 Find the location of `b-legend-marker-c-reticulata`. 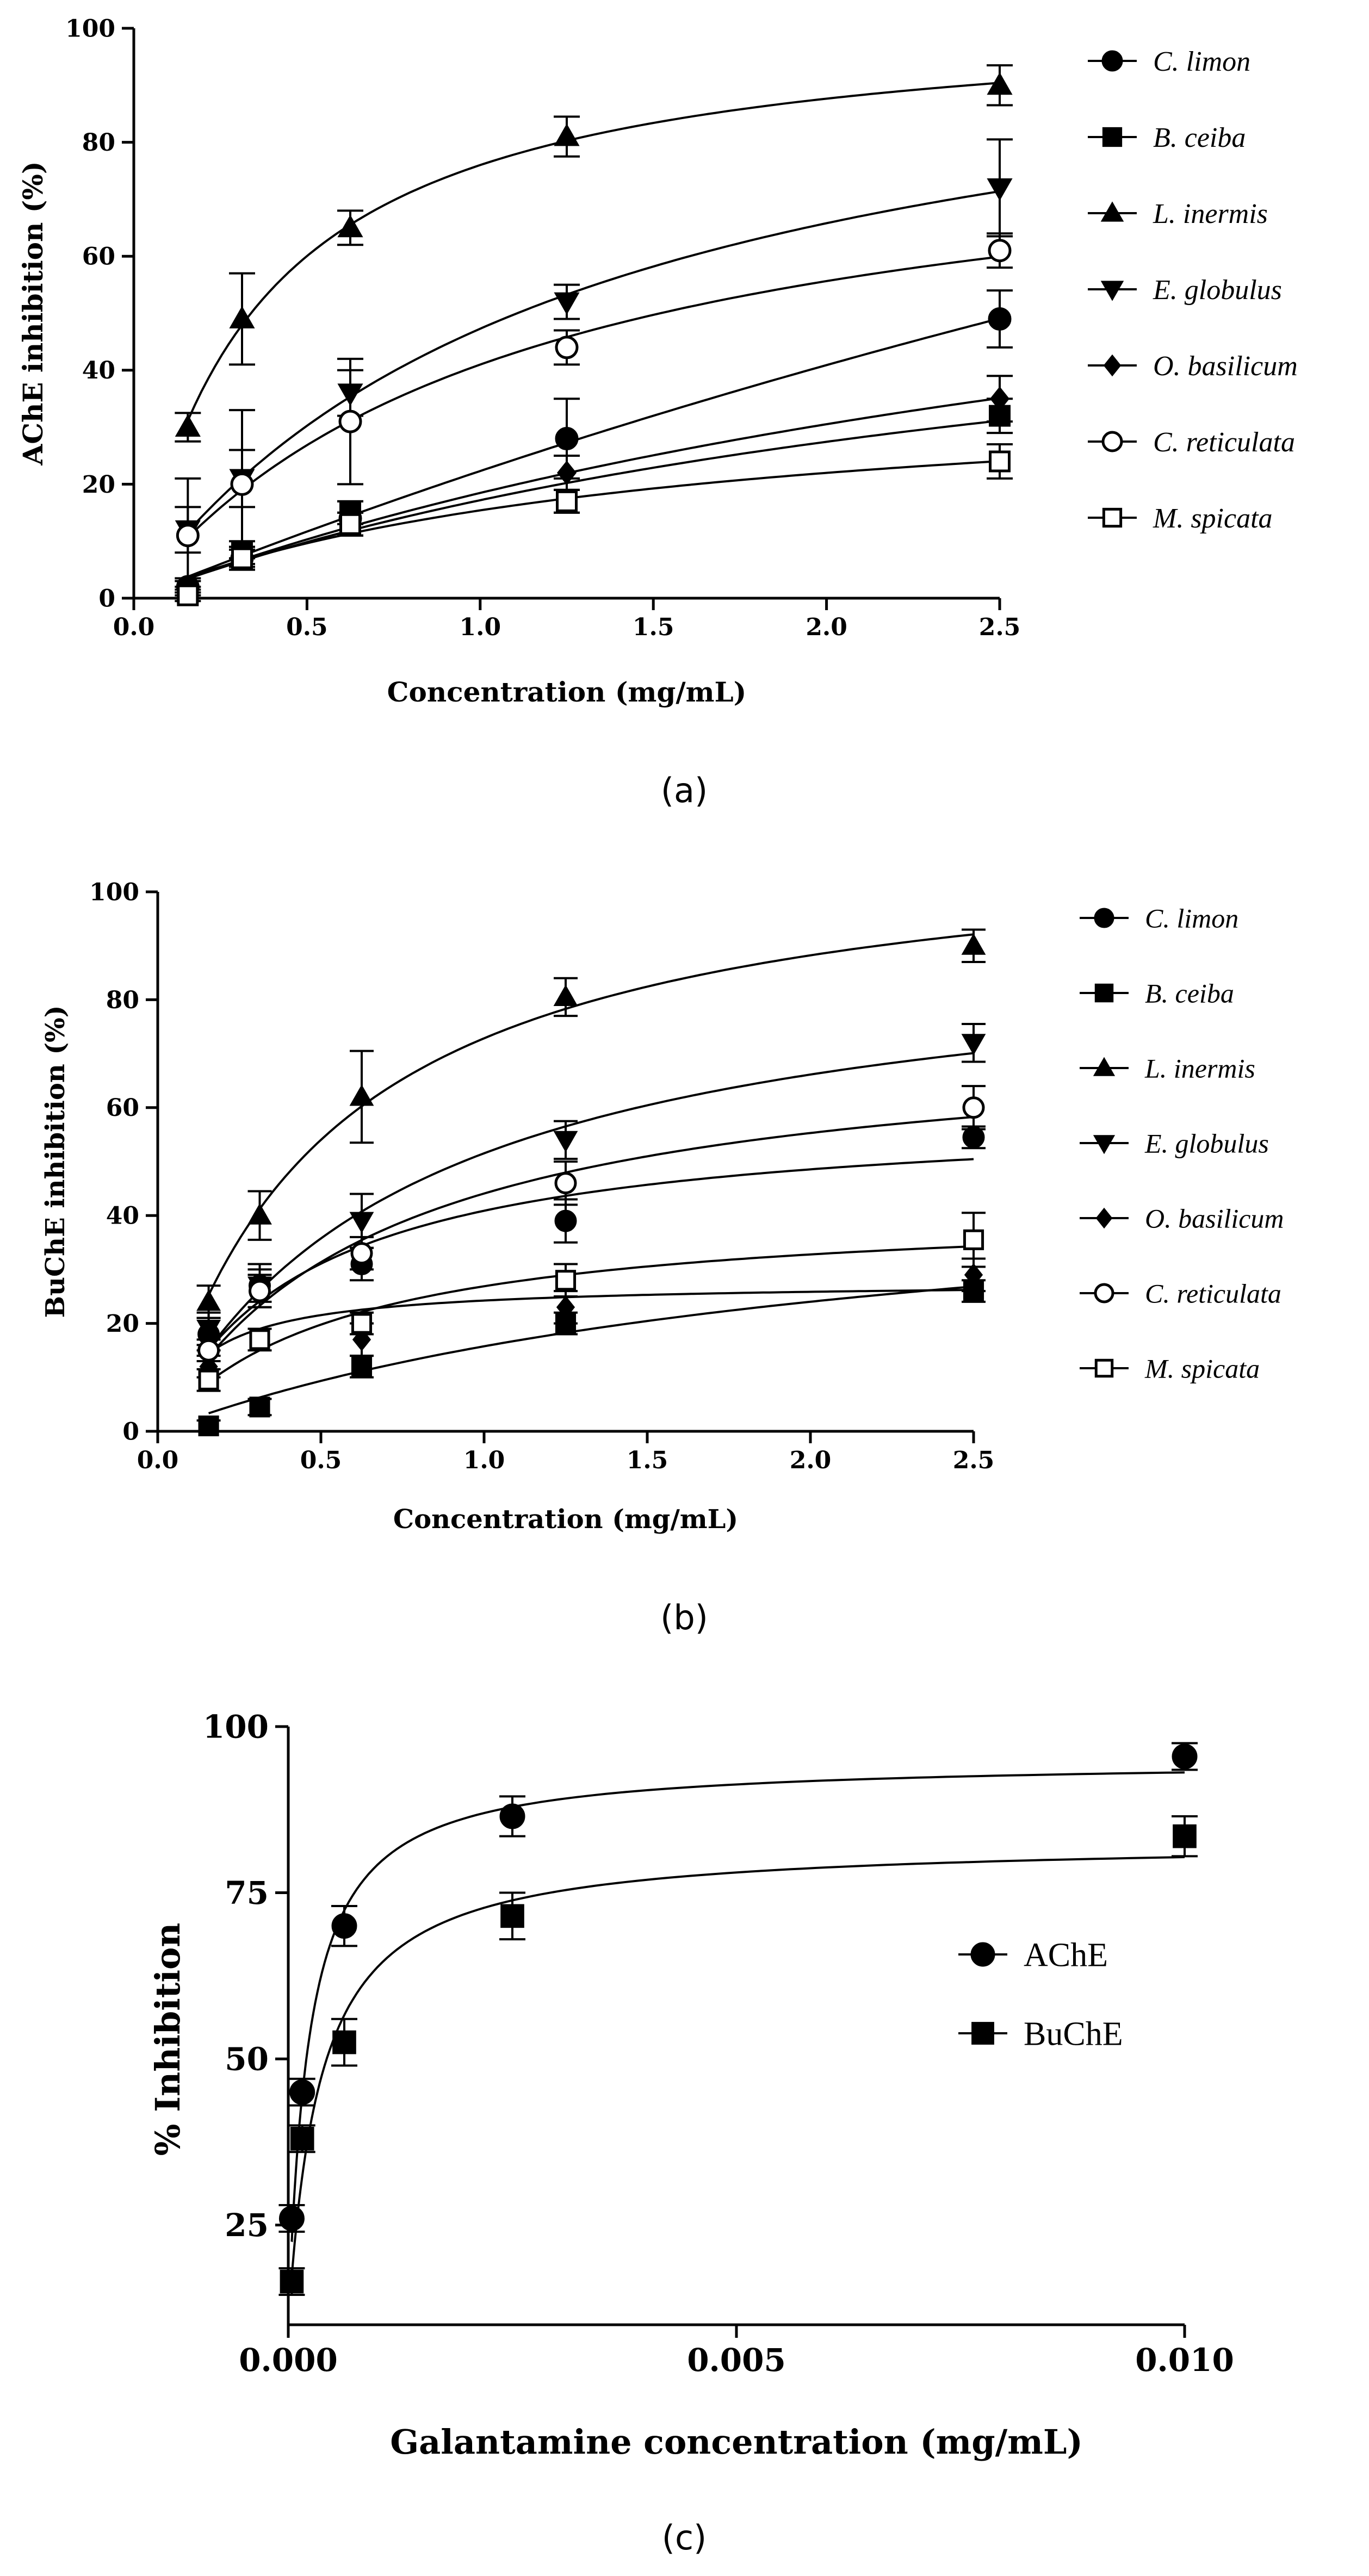

b-legend-marker-c-reticulata is located at coordinates (1104, 1293).